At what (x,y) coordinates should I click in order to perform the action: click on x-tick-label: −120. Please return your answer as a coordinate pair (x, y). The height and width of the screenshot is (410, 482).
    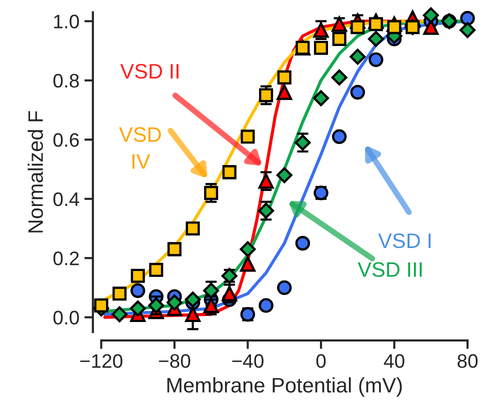
    Looking at the image, I should click on (101, 361).